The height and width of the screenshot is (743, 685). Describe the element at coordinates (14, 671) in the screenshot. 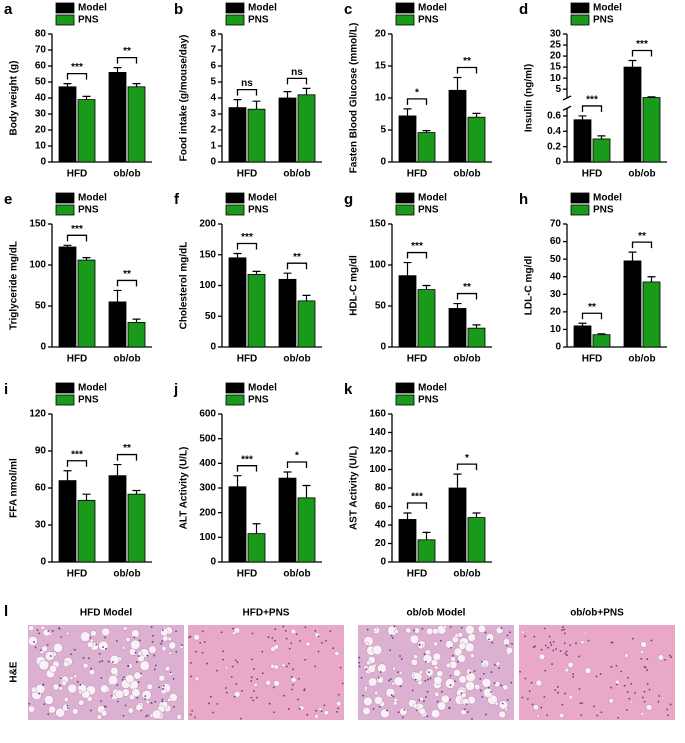

I see `stain-label: H&E` at that location.